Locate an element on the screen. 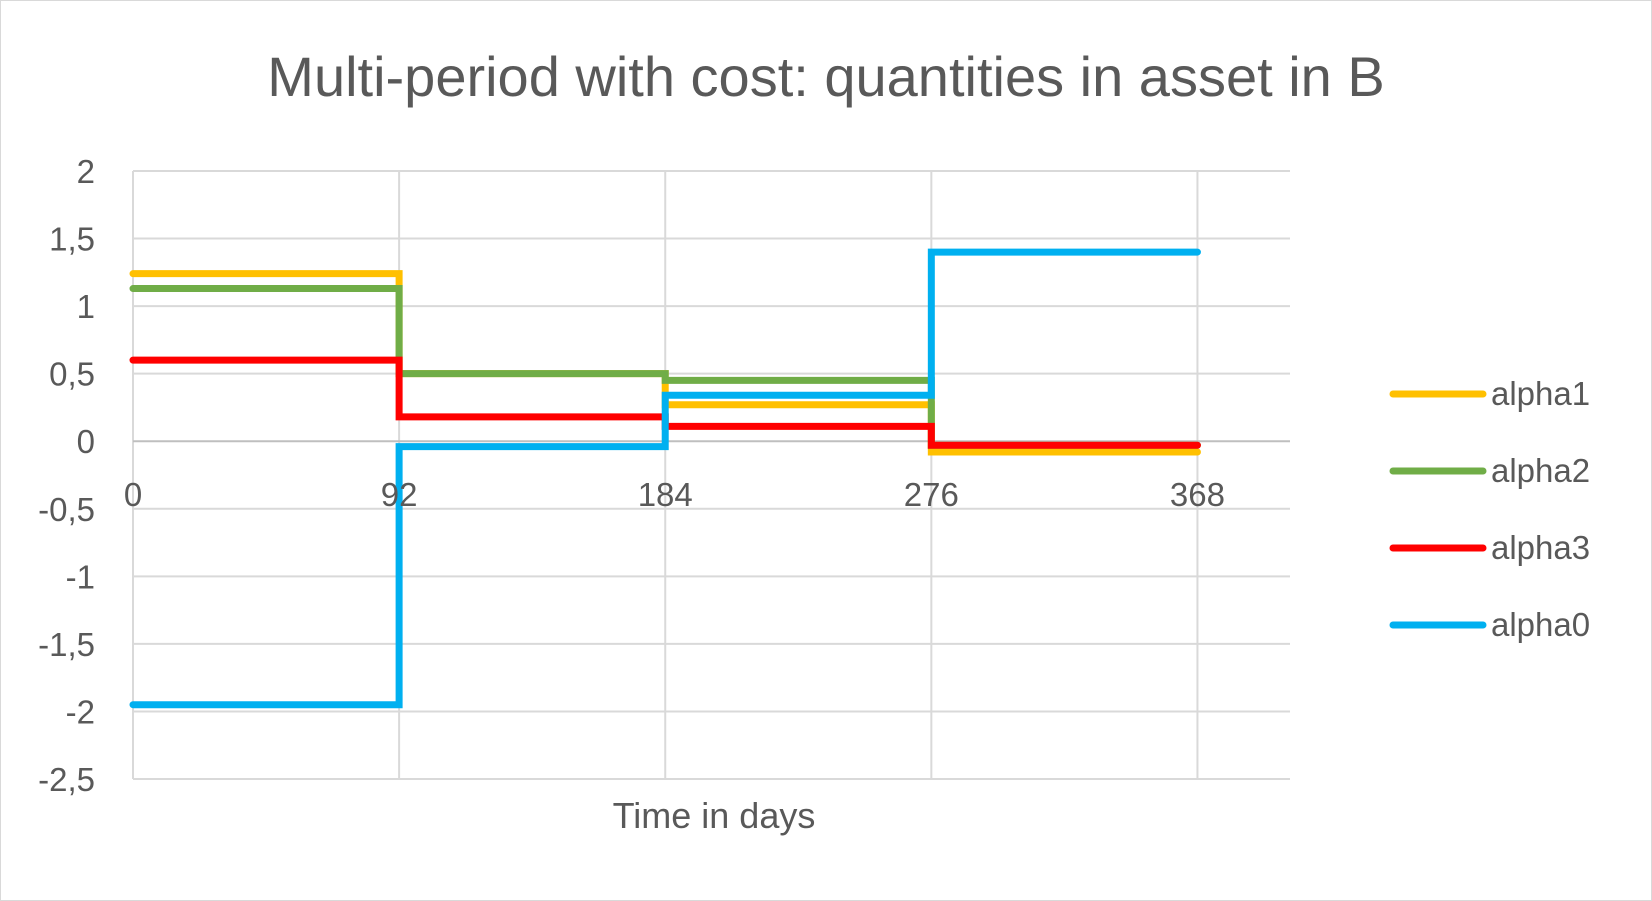 This screenshot has height=901, width=1652. legend-label: alpha0 is located at coordinates (1540, 624).